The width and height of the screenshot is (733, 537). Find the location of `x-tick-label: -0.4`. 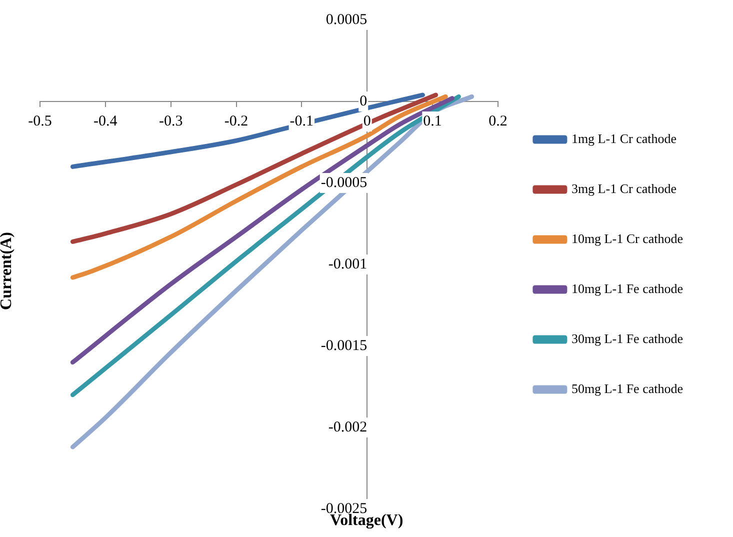

x-tick-label: -0.4 is located at coordinates (106, 121).